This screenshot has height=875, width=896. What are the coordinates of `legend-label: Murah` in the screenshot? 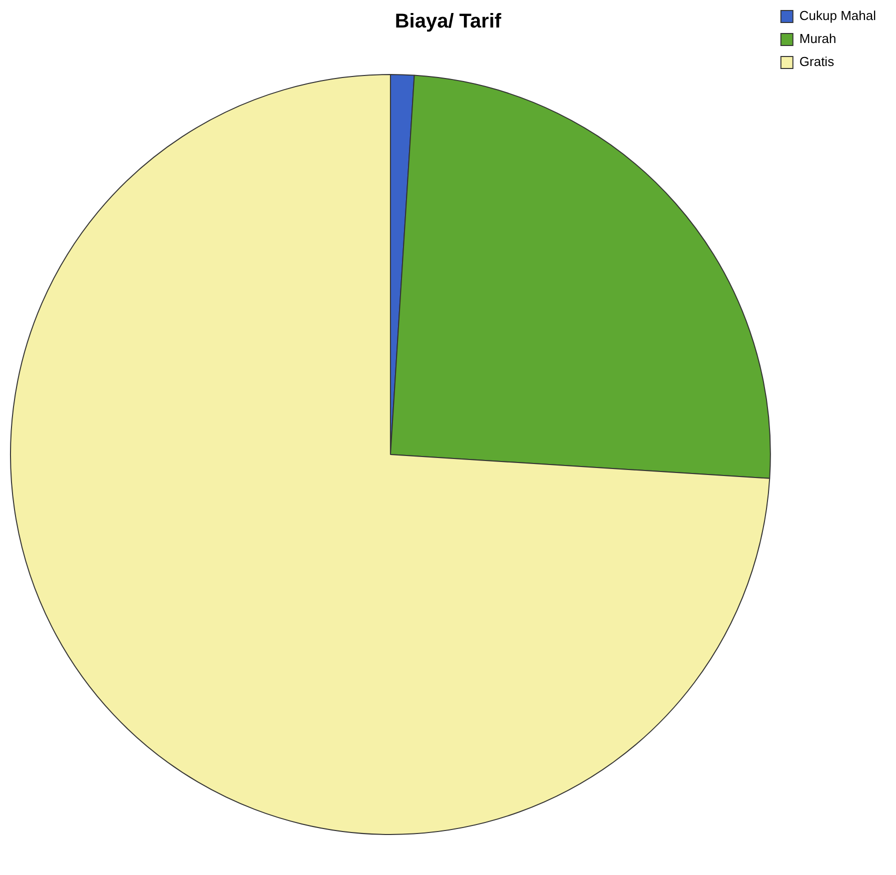 It's located at (817, 38).